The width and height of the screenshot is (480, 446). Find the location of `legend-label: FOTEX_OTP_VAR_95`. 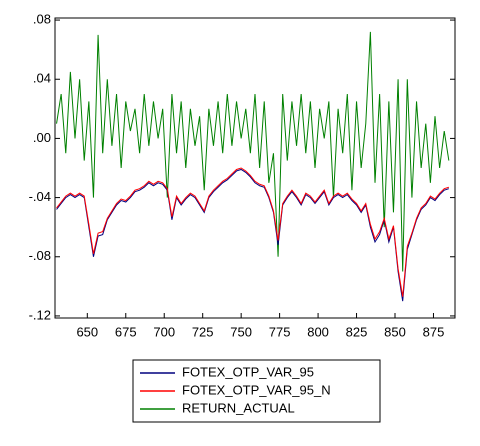

legend-label: FOTEX_OTP_VAR_95 is located at coordinates (248, 371).